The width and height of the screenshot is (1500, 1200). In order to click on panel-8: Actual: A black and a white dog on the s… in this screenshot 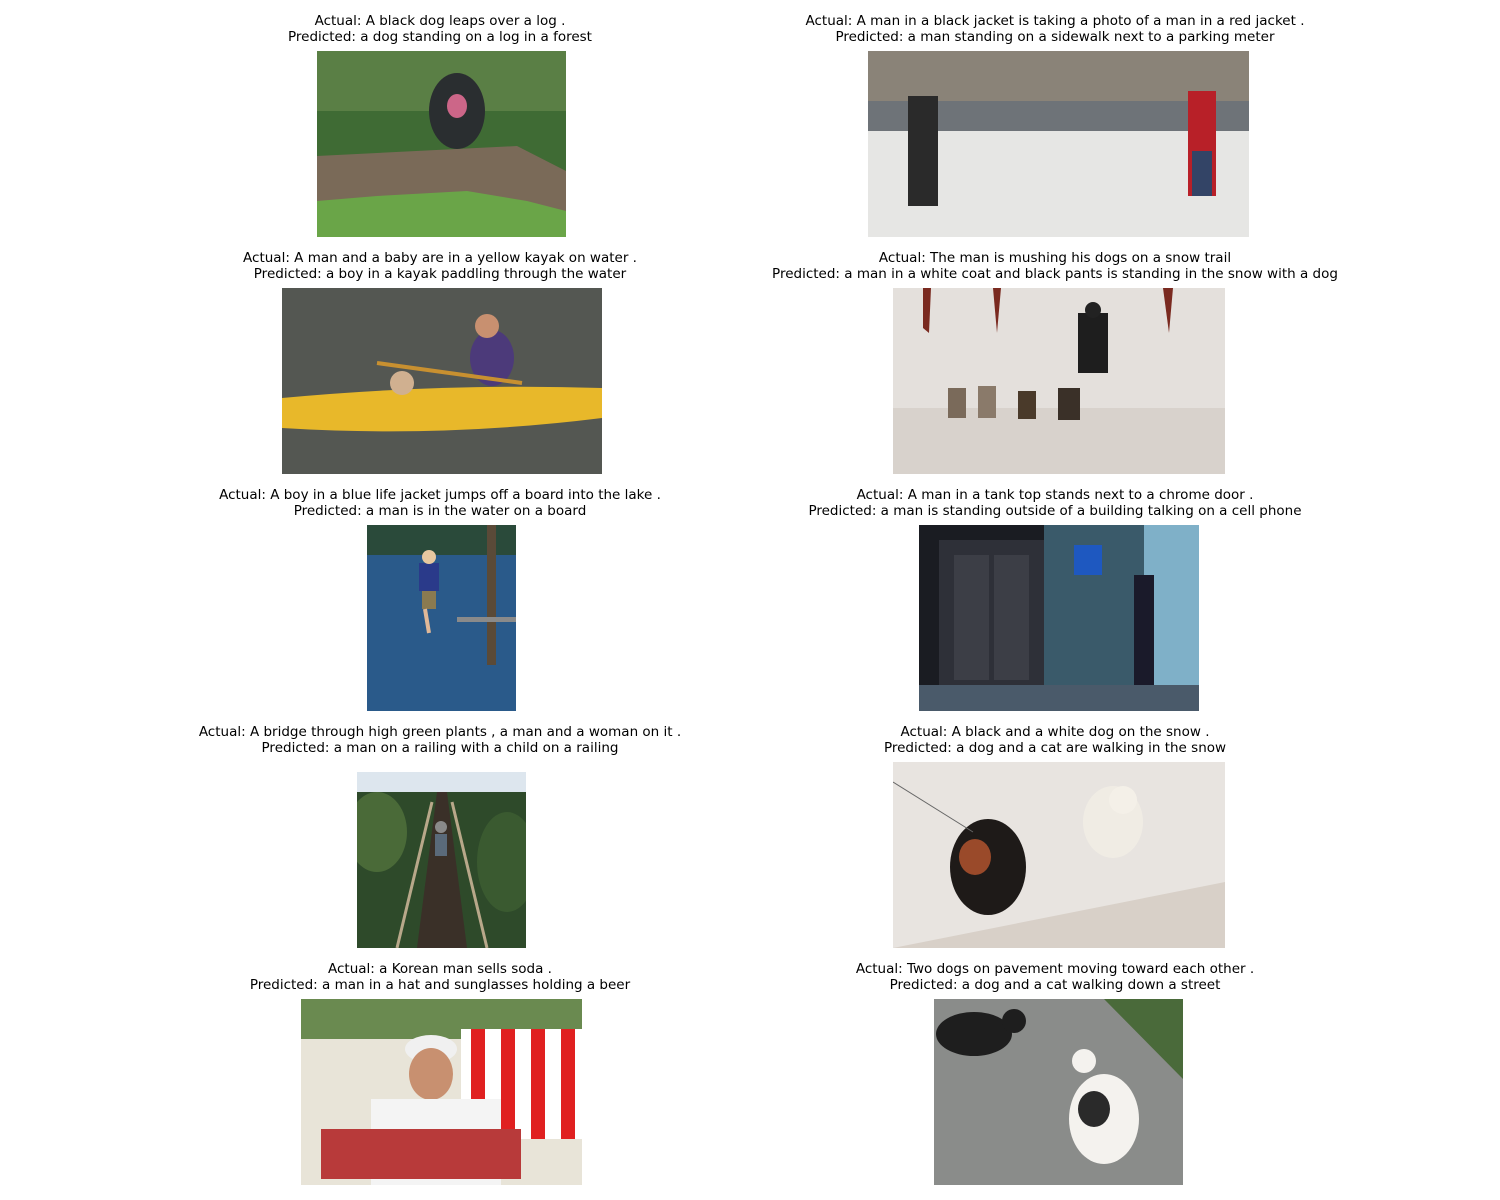, I will do `click(1055, 836)`.